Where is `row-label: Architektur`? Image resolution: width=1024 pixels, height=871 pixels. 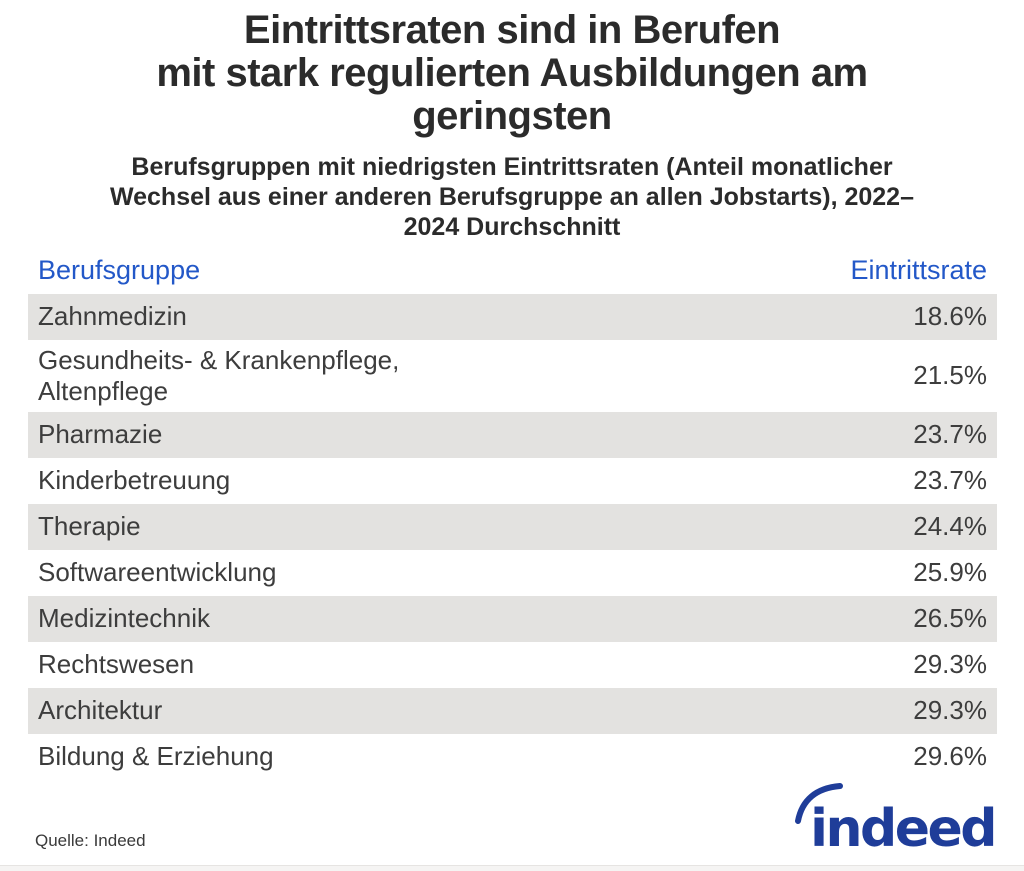 row-label: Architektur is located at coordinates (100, 710).